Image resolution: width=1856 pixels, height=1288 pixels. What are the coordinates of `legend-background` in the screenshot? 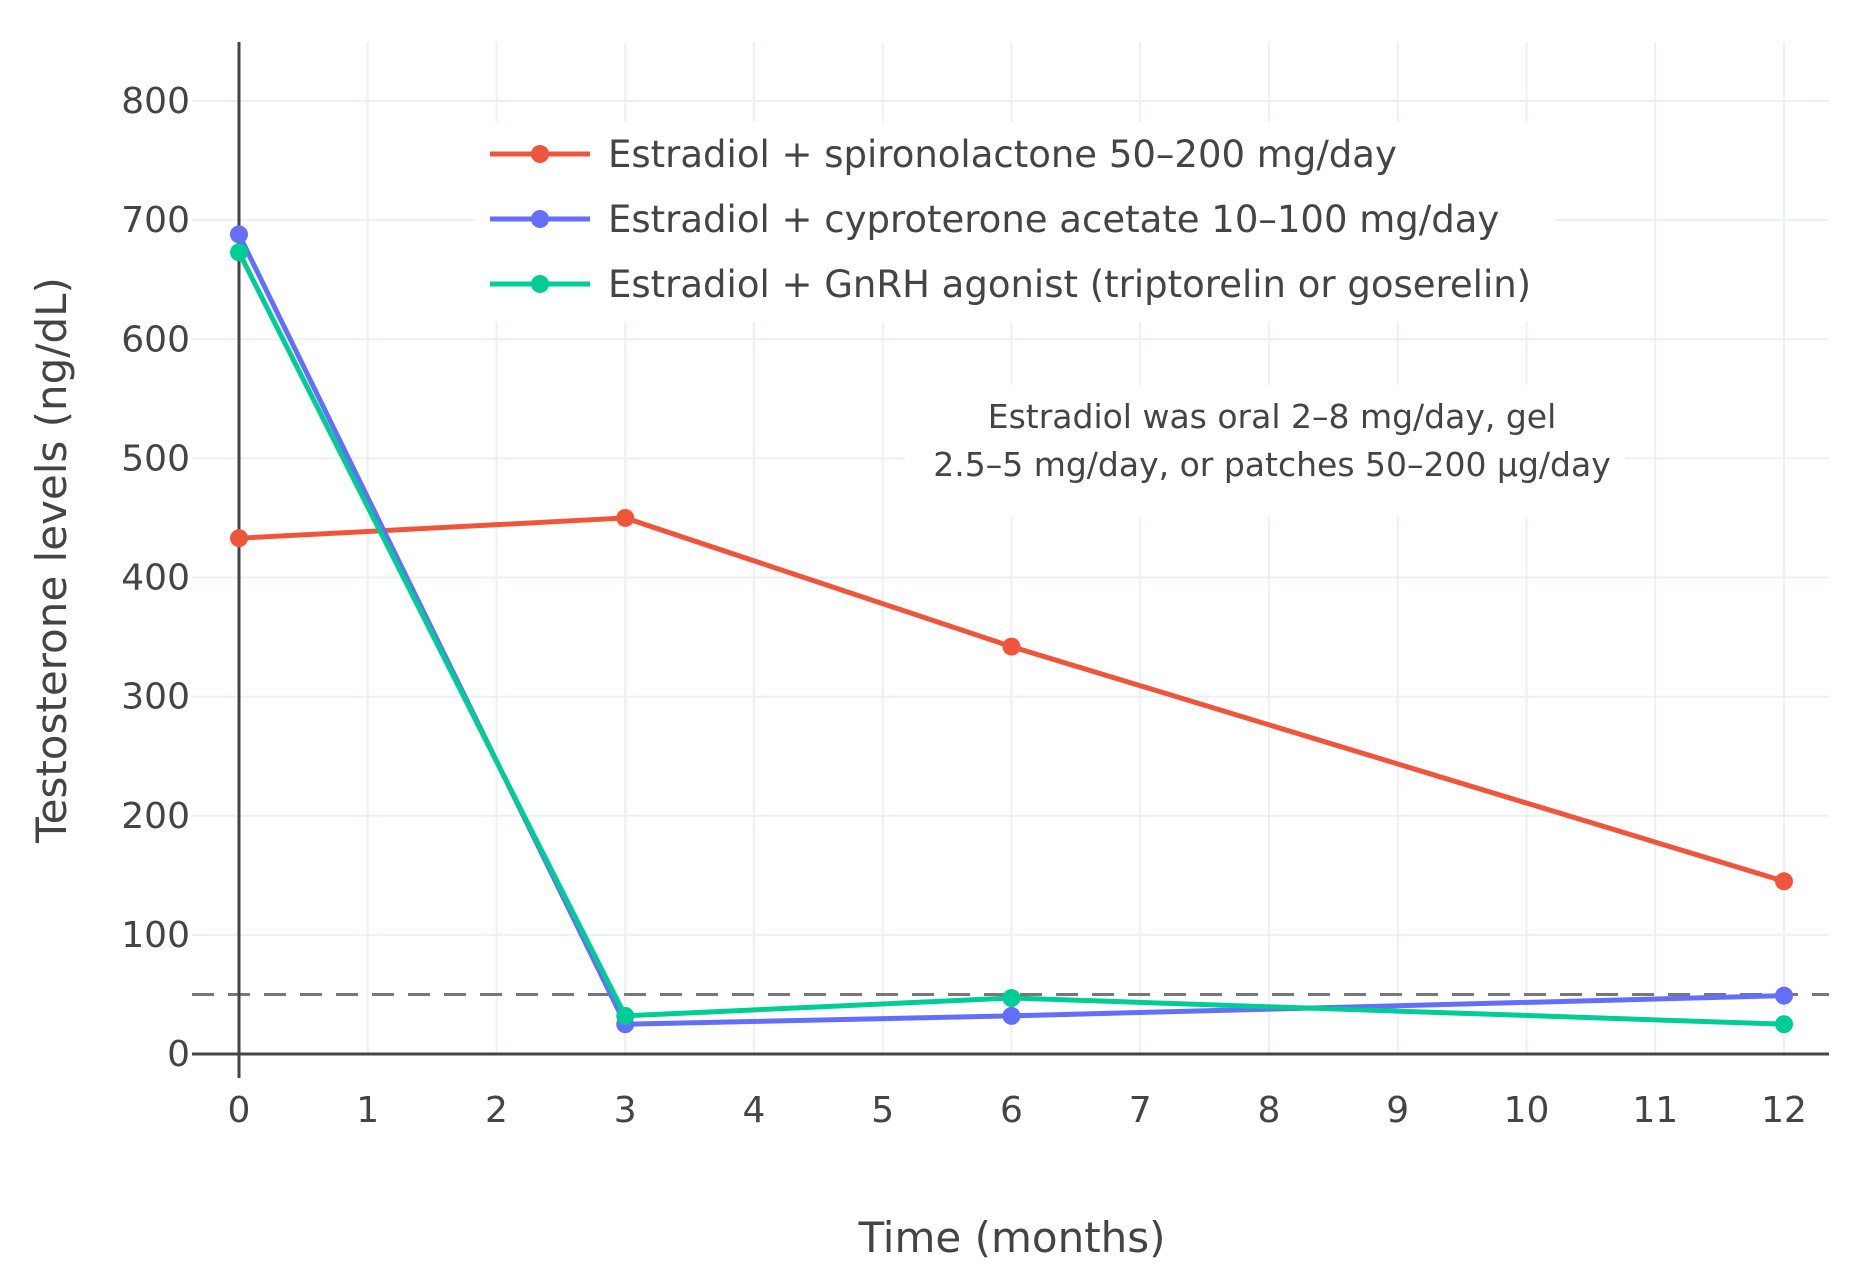 It's located at (1015, 222).